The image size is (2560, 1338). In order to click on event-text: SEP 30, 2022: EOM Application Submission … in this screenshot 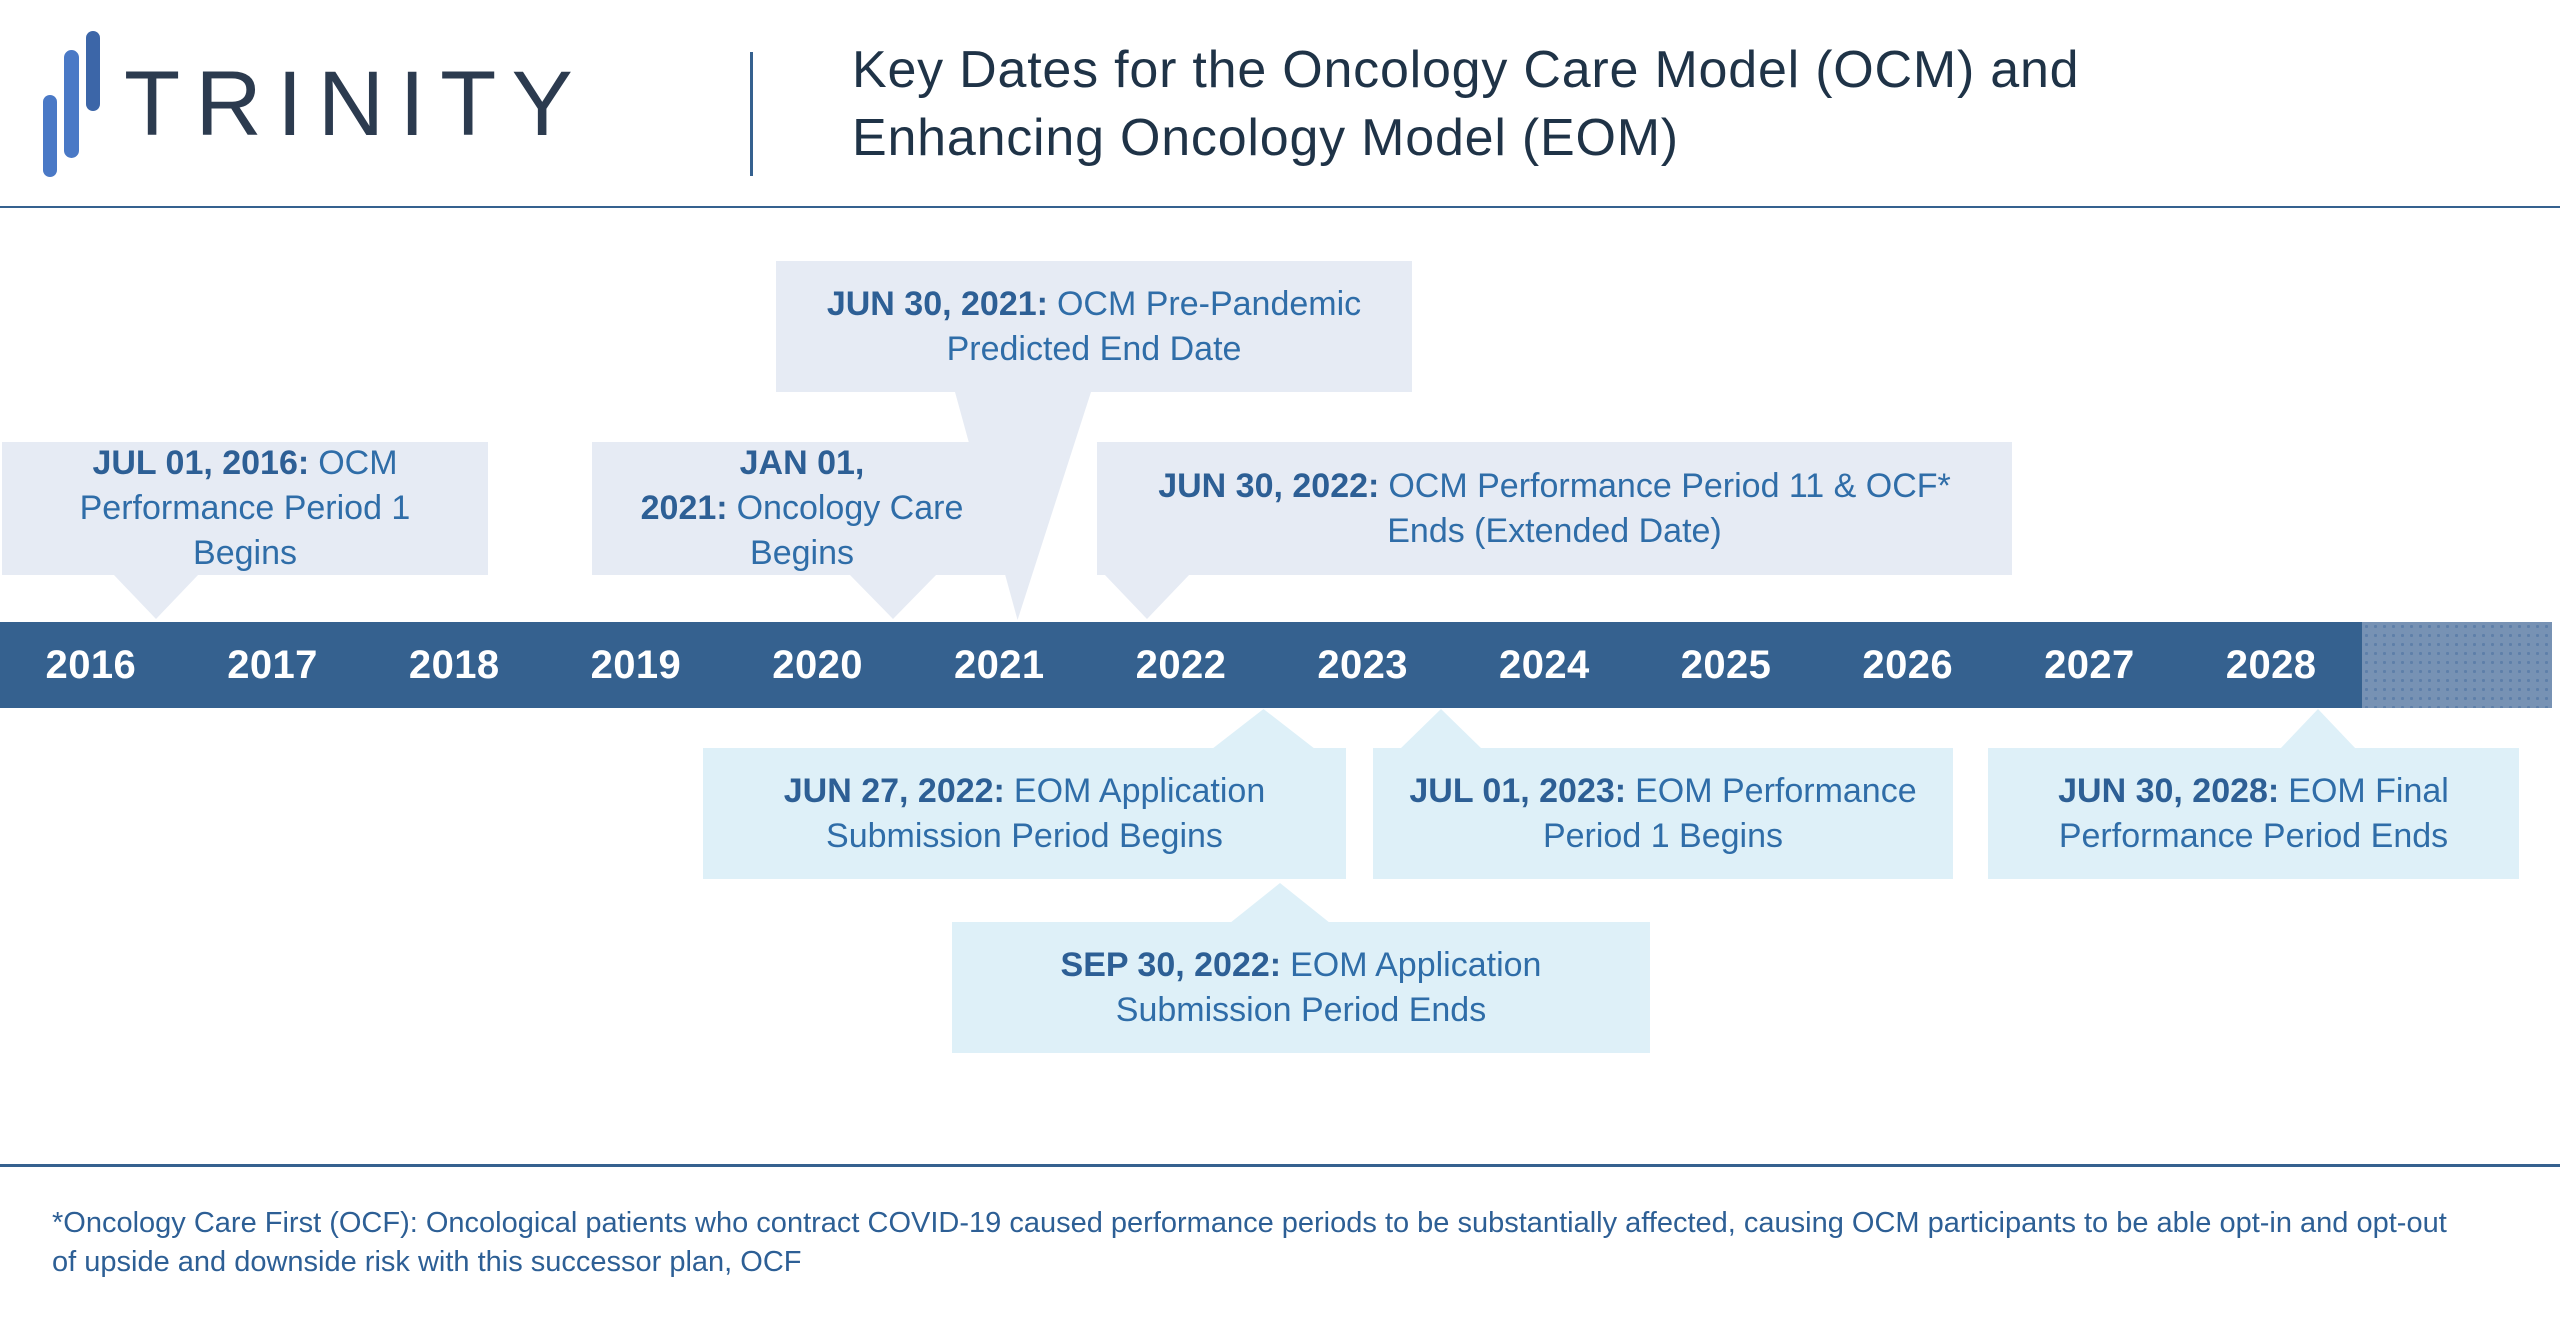, I will do `click(1301, 988)`.